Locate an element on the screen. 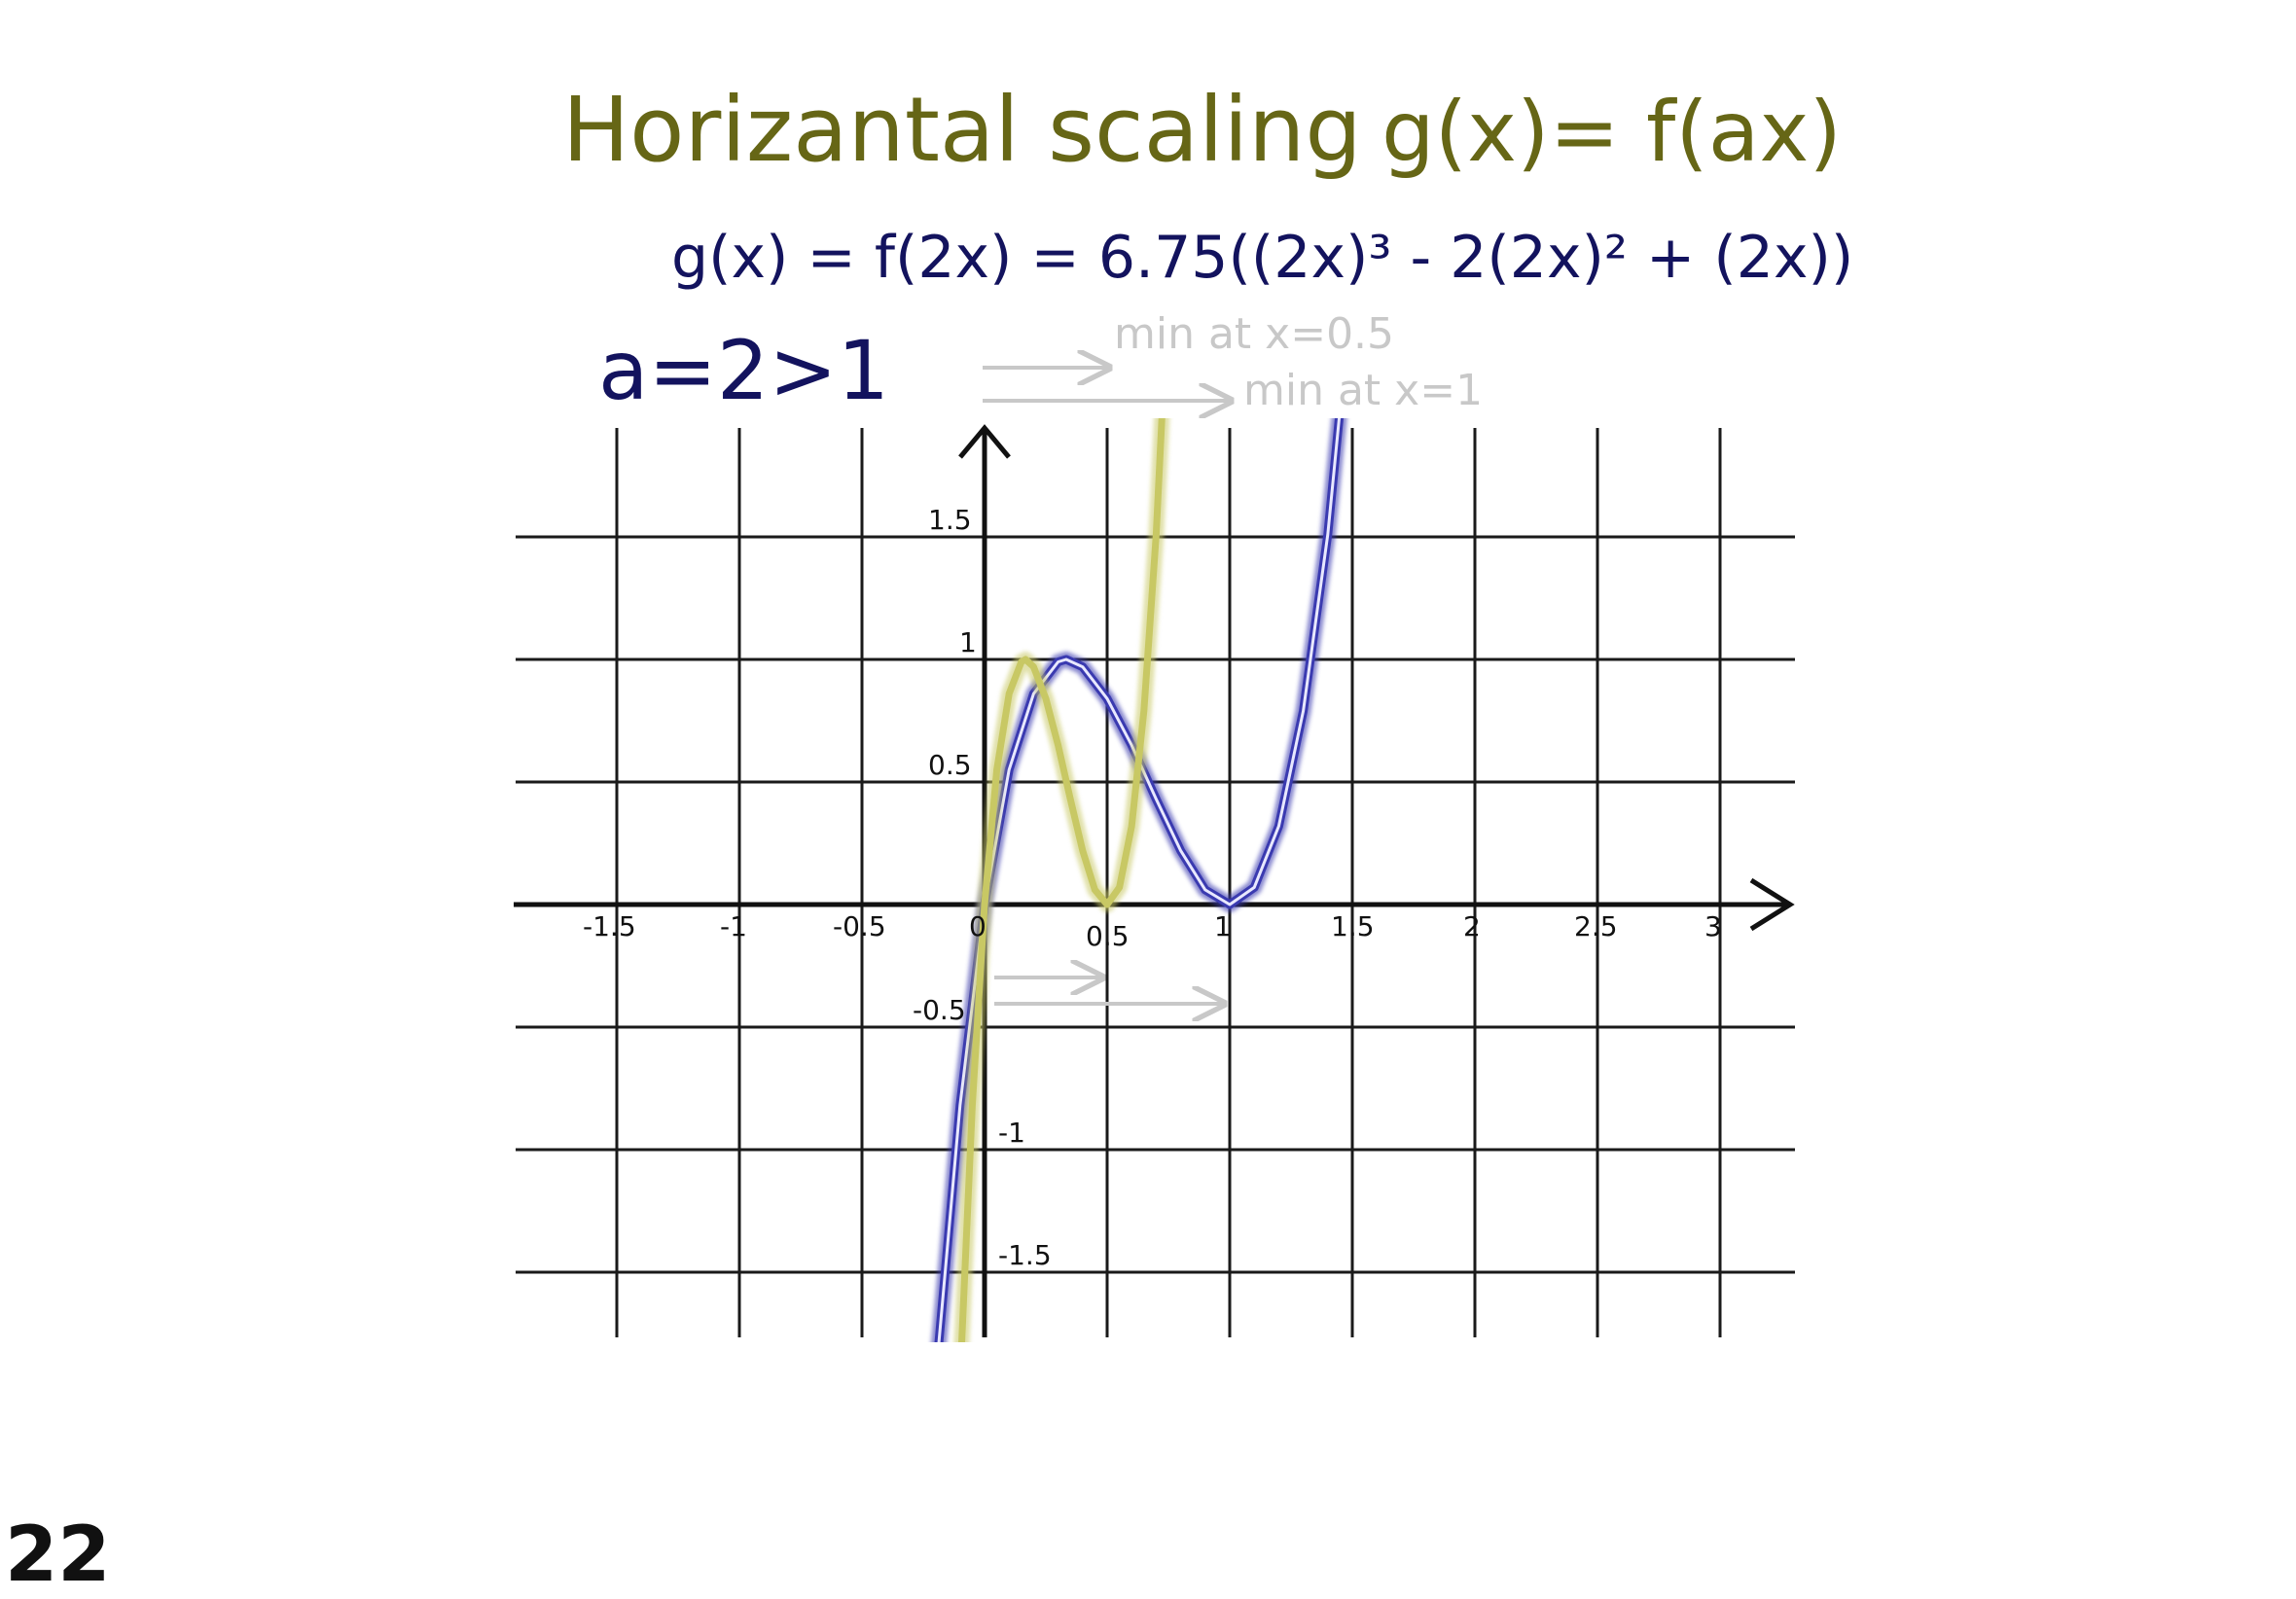  page-number: 22 is located at coordinates (58, 1553).